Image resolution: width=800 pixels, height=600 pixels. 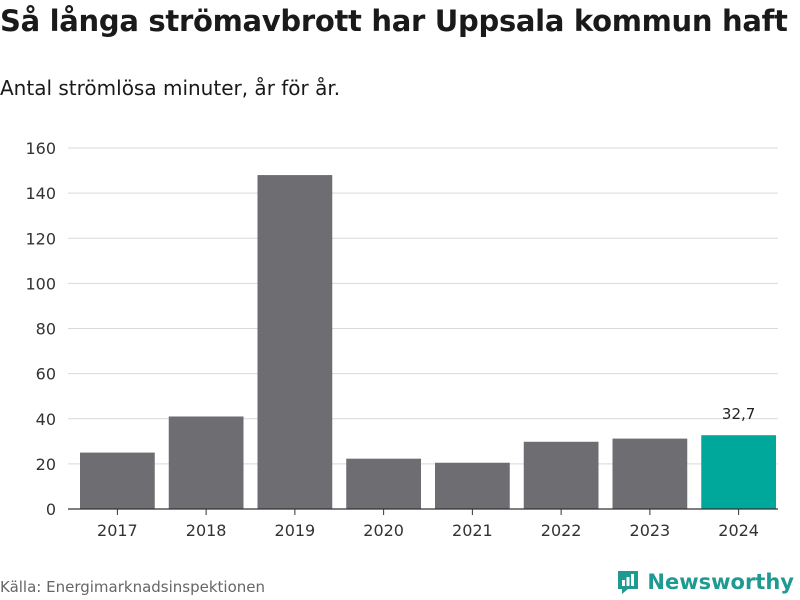 I want to click on y-axis-ticks: 0 20 40 60 80 100 120 140 160, so click(x=40, y=329).